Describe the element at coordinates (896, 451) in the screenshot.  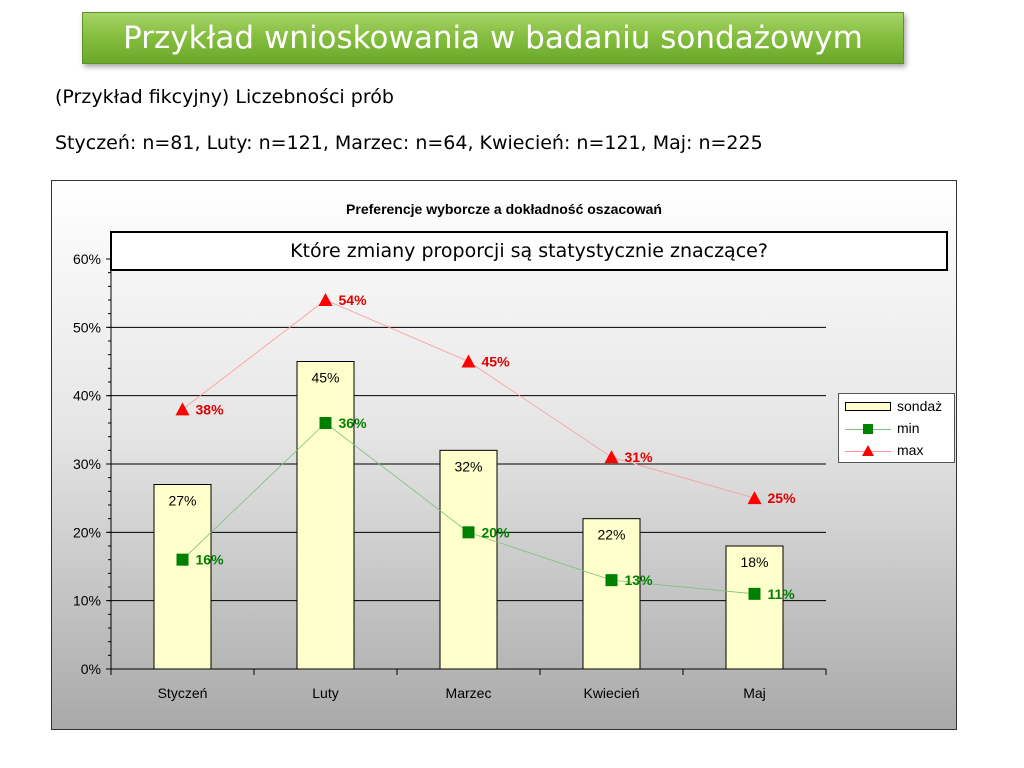
I see `legend-item-max: max` at that location.